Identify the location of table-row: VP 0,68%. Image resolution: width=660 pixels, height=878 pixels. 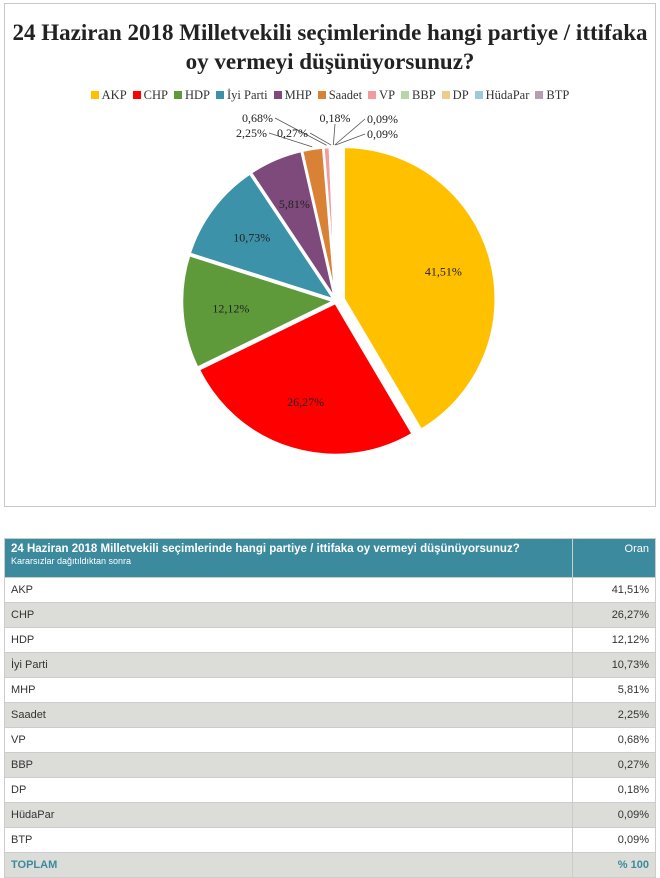
(330, 740).